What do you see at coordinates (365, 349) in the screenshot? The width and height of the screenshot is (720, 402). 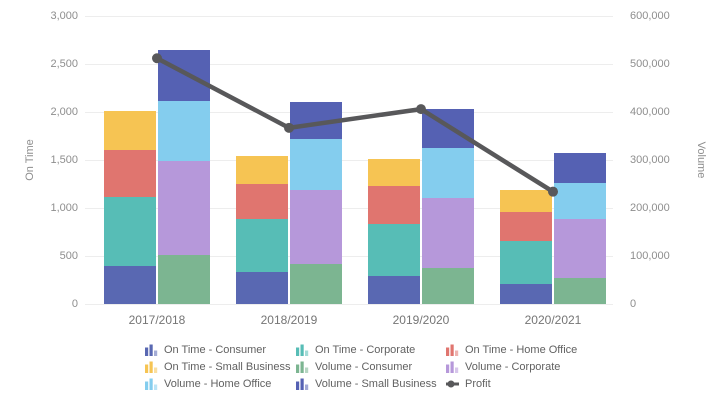 I see `legend-label: On Time - Corporate` at bounding box center [365, 349].